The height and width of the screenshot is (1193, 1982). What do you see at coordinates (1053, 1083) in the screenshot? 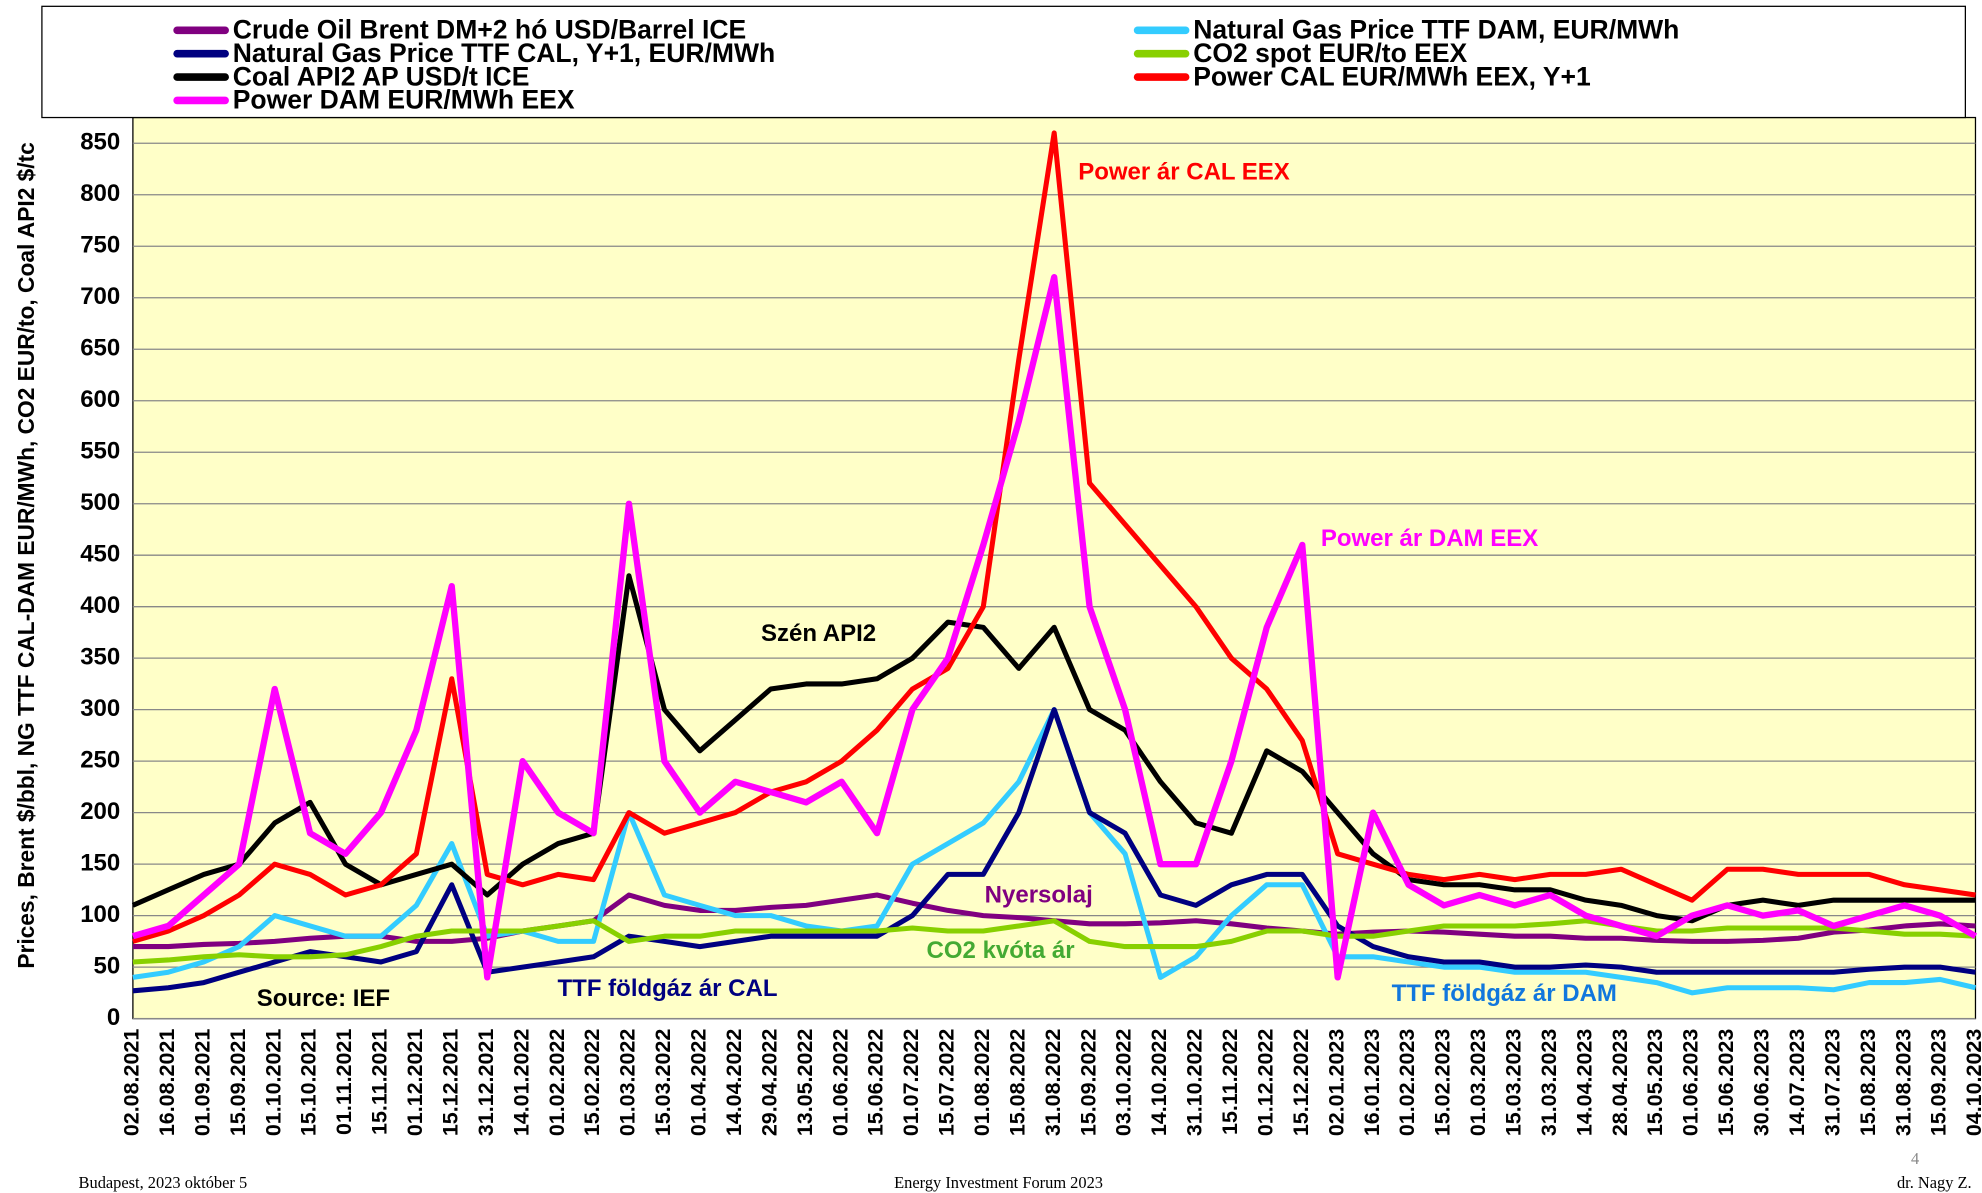
I see `x-tick-label: 31.08.2022` at bounding box center [1053, 1083].